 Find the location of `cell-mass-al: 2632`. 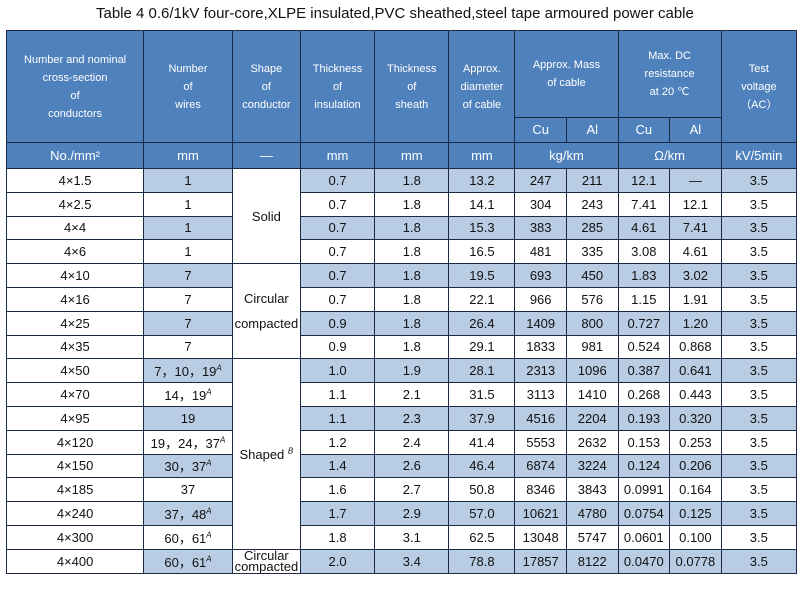

cell-mass-al: 2632 is located at coordinates (592, 442).